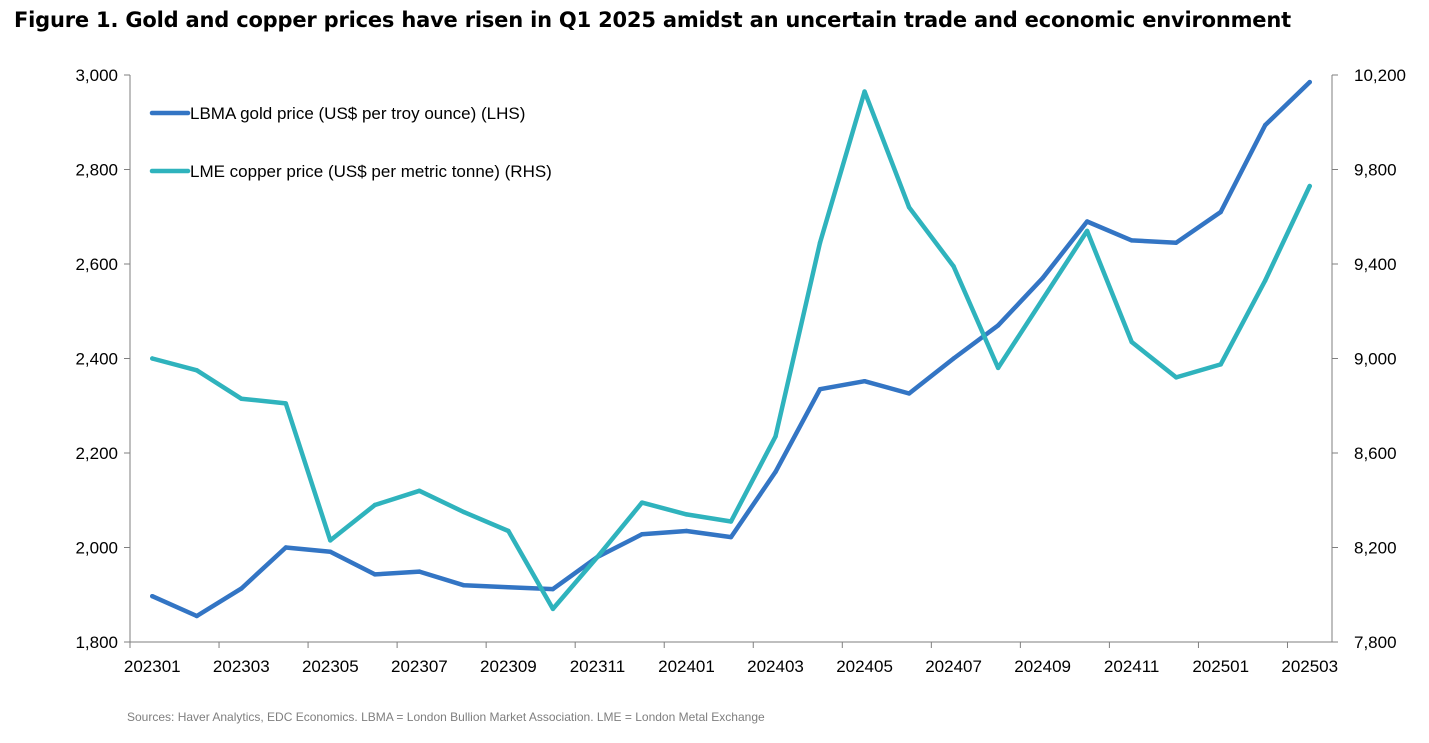 The width and height of the screenshot is (1429, 743). I want to click on x-tick-label: 202405, so click(864, 666).